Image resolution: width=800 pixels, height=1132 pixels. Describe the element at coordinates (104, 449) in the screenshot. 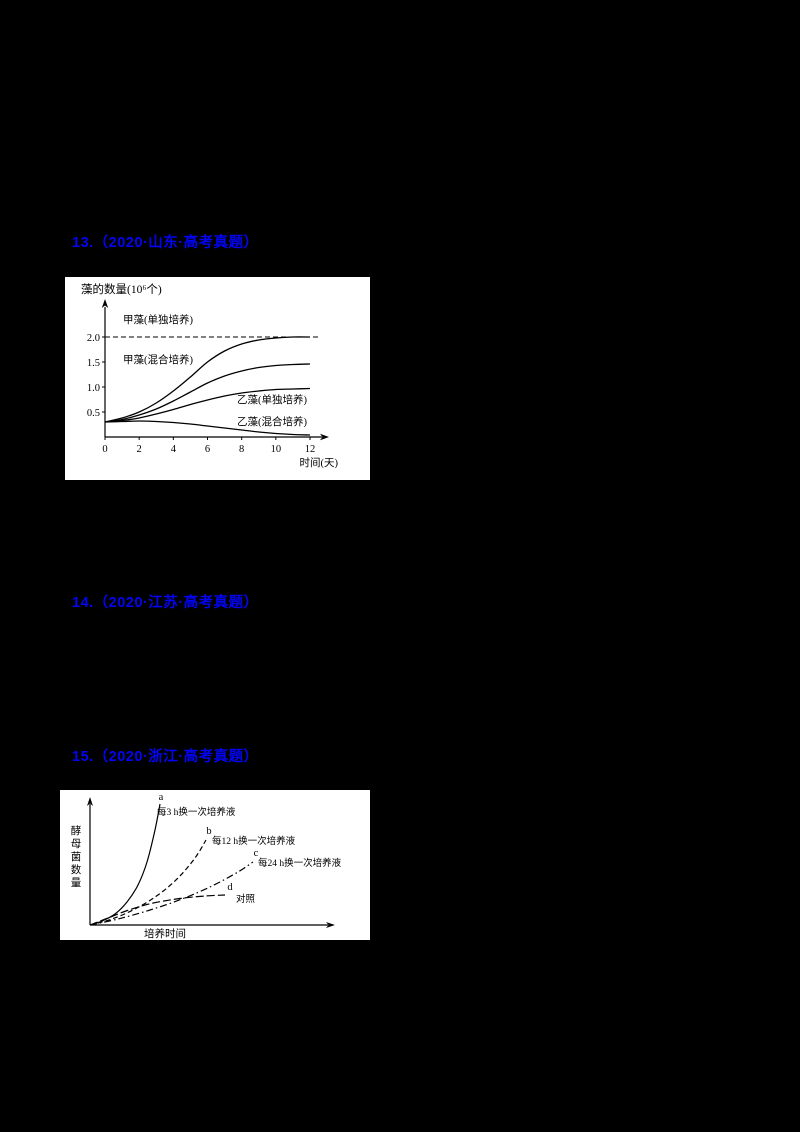

I see `x-tick-label: 0` at that location.